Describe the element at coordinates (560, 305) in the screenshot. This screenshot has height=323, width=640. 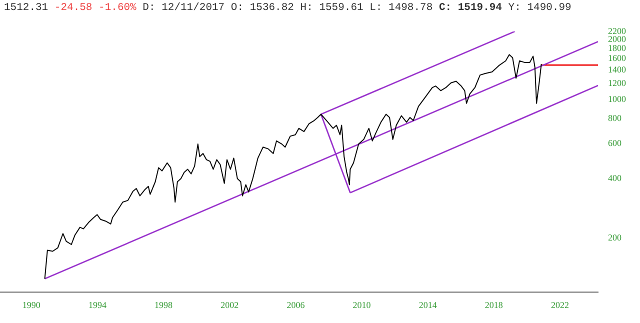
I see `x-tick-label: 2022` at that location.